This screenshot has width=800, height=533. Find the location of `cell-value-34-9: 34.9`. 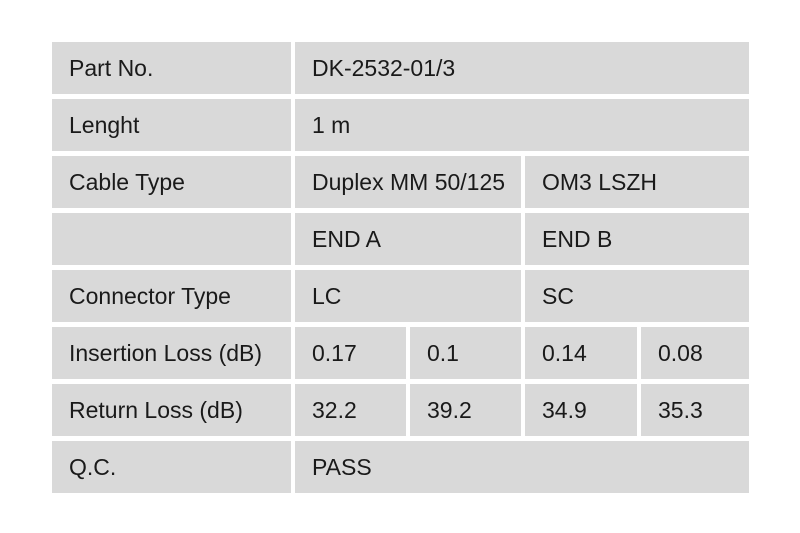

cell-value-34-9: 34.9 is located at coordinates (581, 410).